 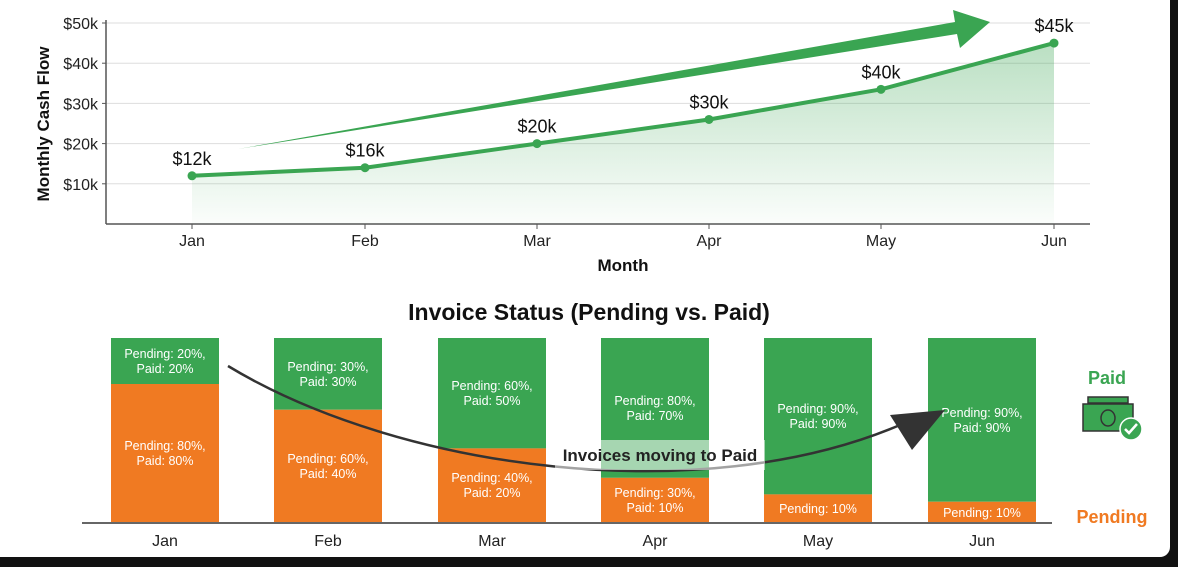 I want to click on bill-stack, so click(x=1108, y=400).